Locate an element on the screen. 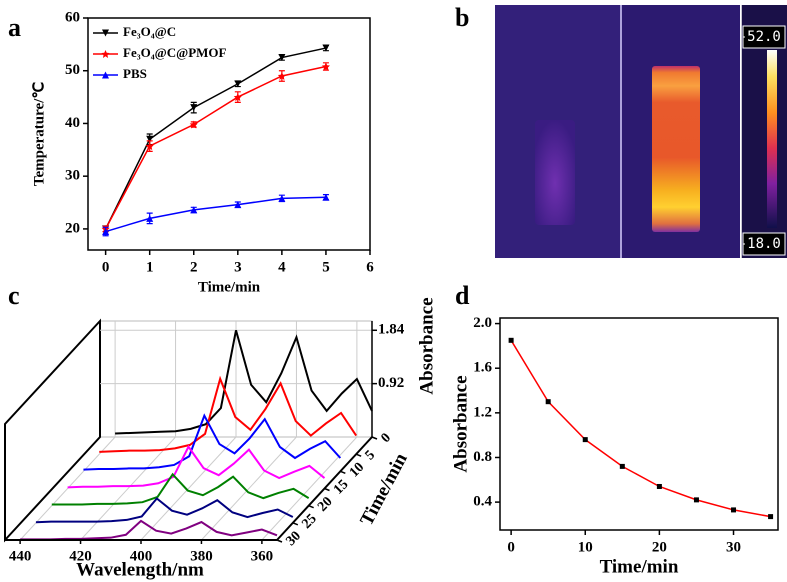 Image resolution: width=787 pixels, height=582 pixels. y-axis-title: Temperature/℃ is located at coordinates (39, 134).